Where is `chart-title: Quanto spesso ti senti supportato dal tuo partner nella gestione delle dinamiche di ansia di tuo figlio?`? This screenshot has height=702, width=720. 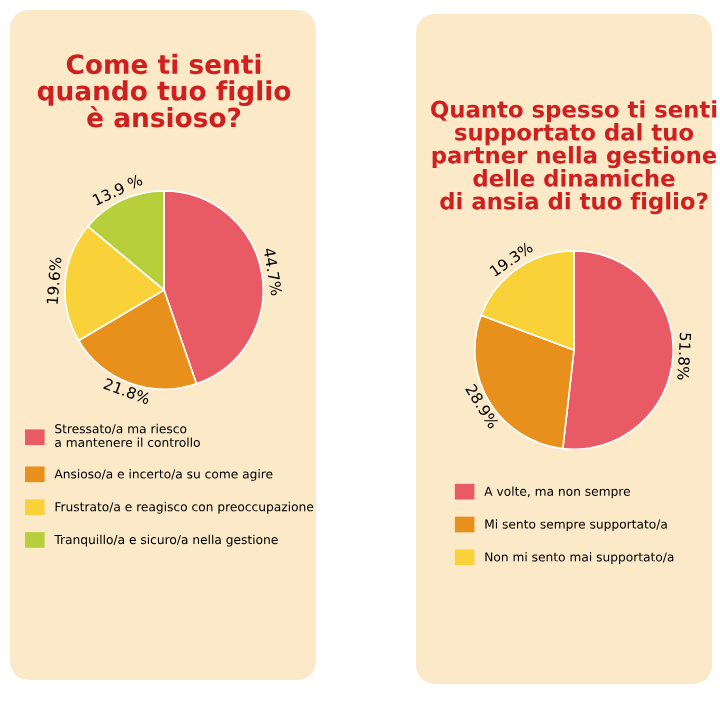
chart-title: Quanto spesso ti senti supportato dal tuo partner nella gestione delle dinamiche di ansia di tuo figlio? is located at coordinates (574, 157).